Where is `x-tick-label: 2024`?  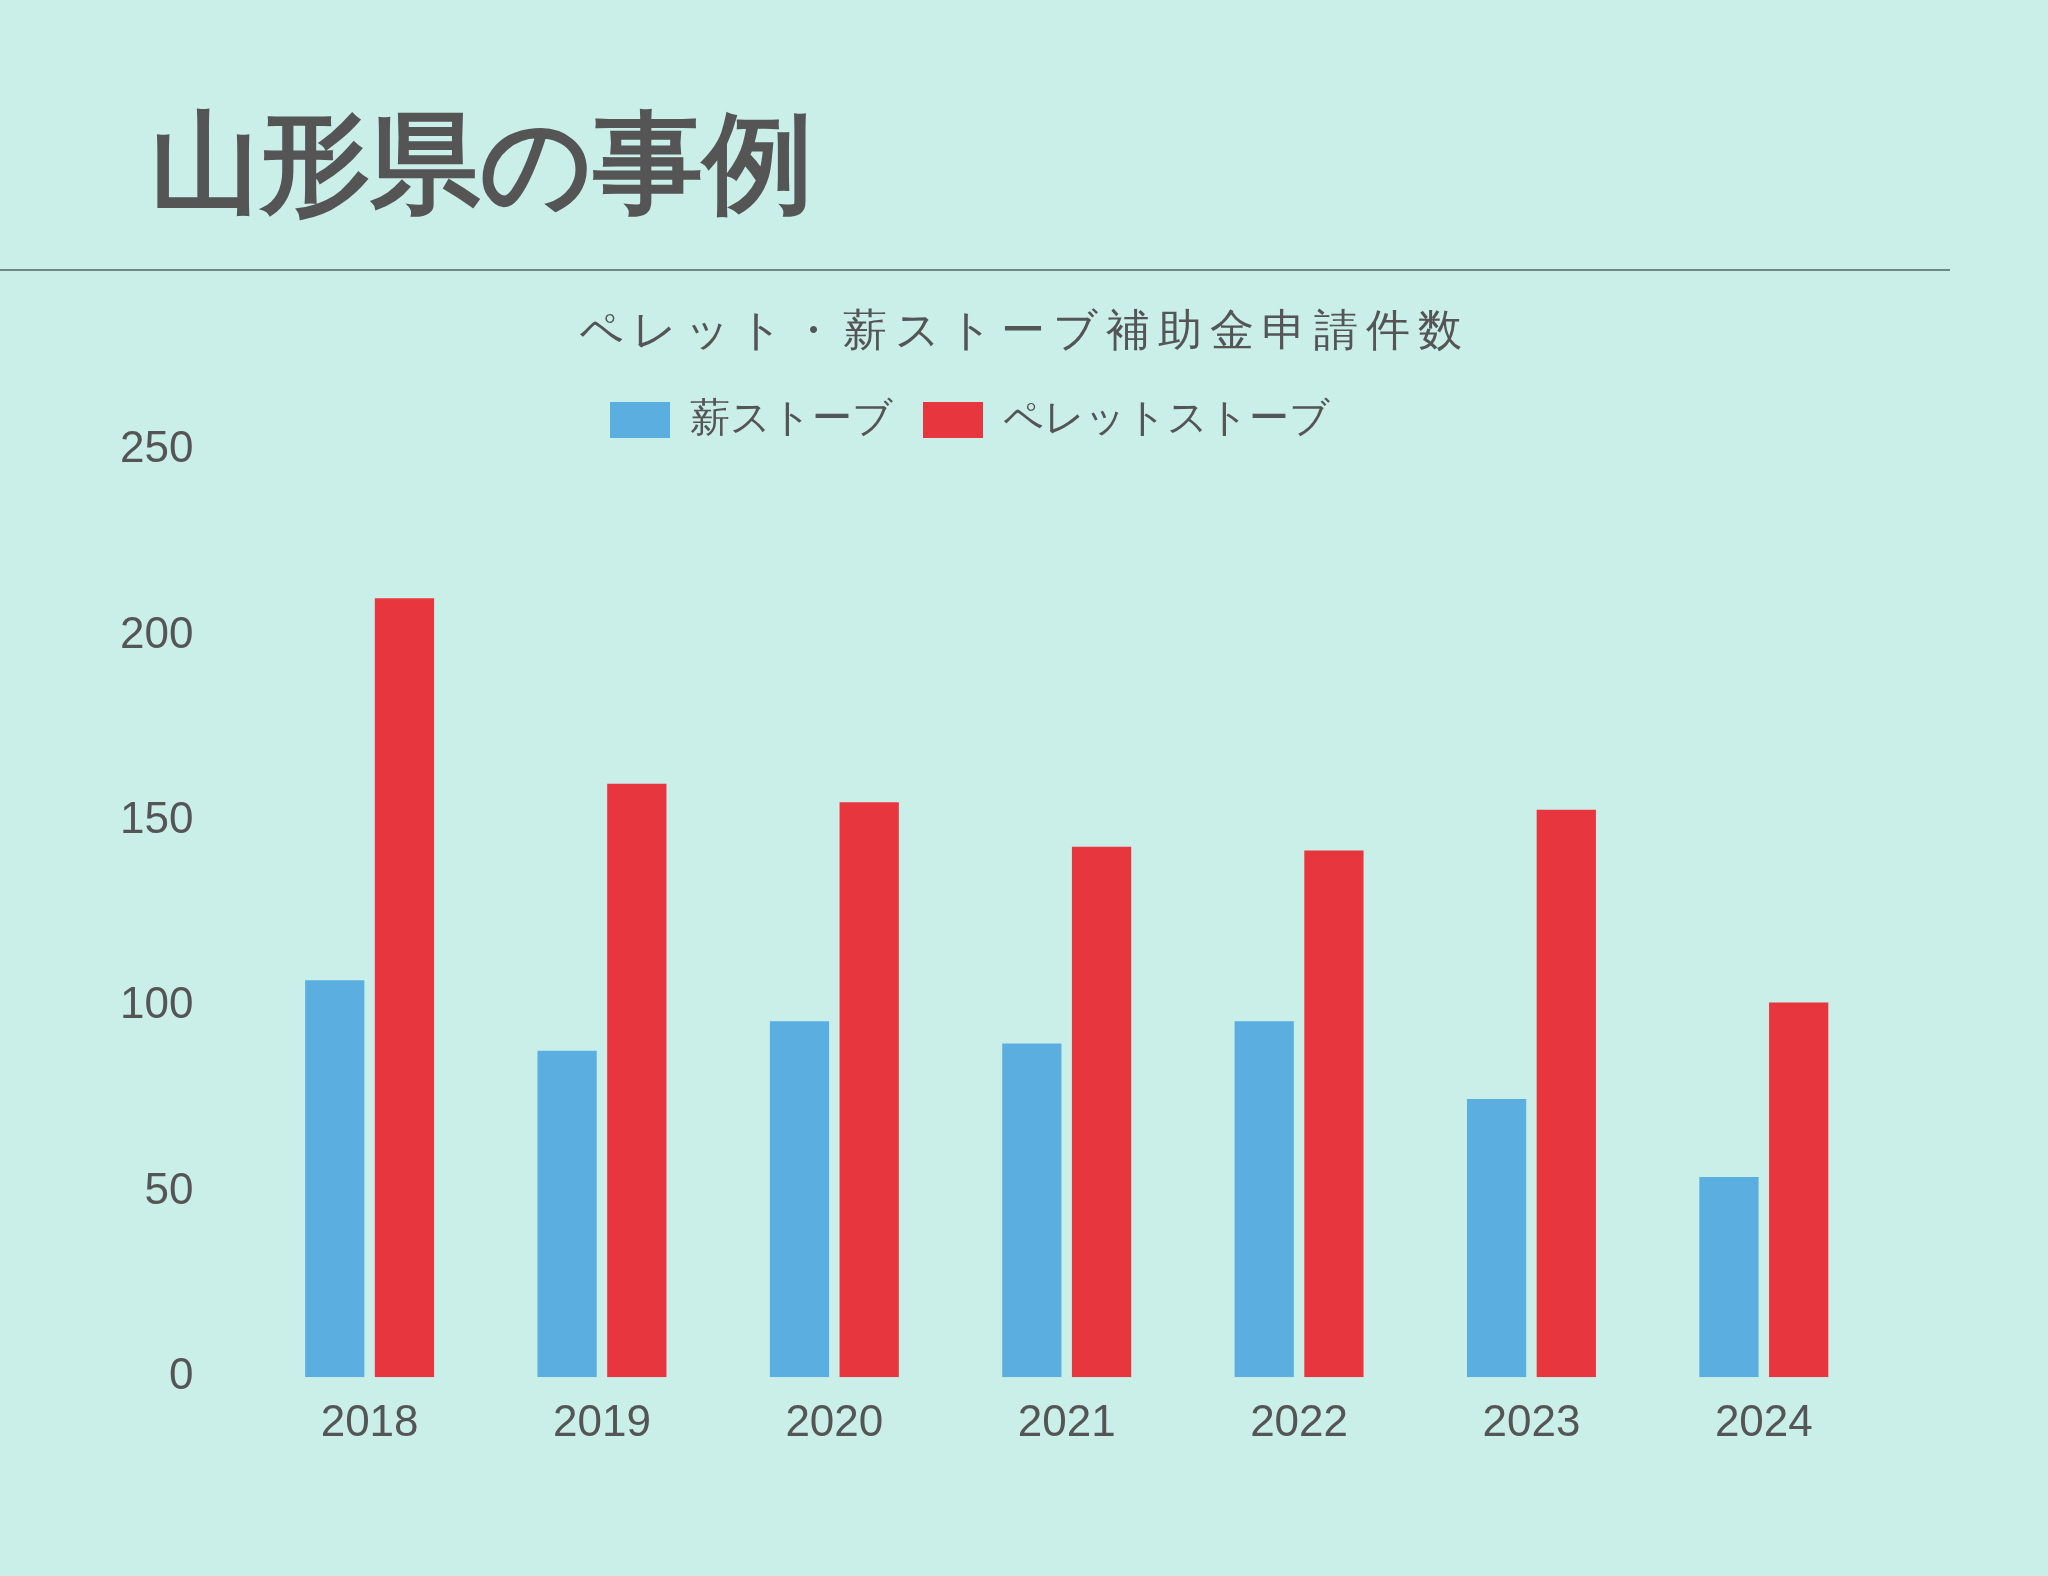
x-tick-label: 2024 is located at coordinates (1763, 1420).